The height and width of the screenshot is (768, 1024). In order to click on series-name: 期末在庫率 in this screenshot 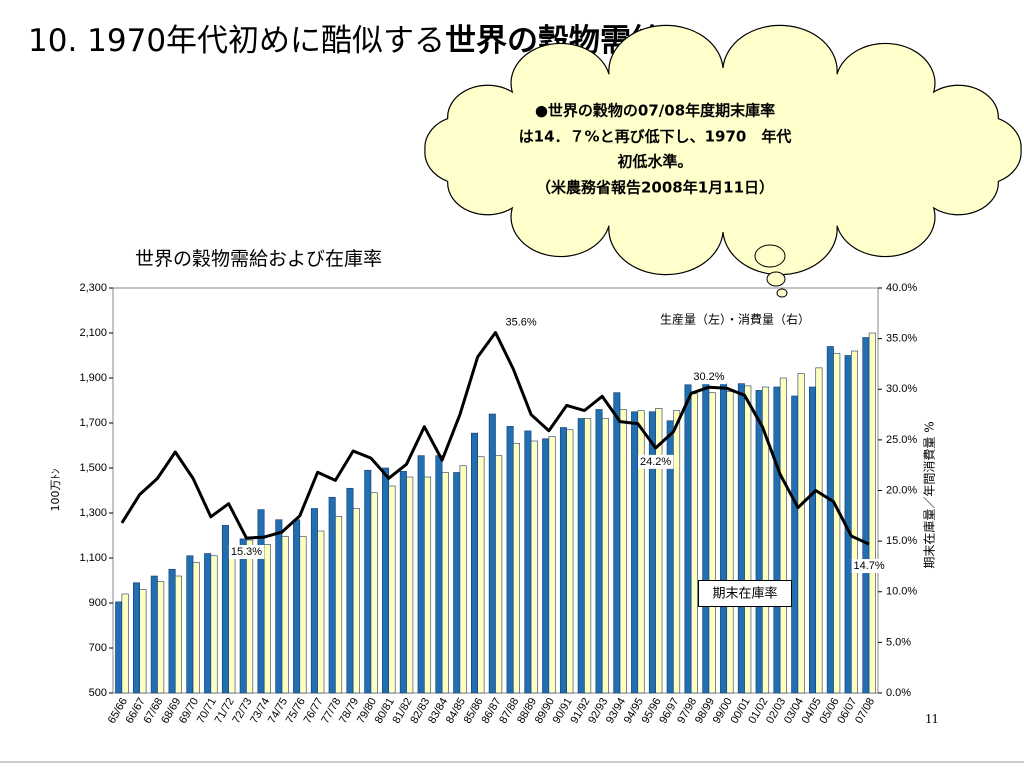, I will do `click(744, 594)`.